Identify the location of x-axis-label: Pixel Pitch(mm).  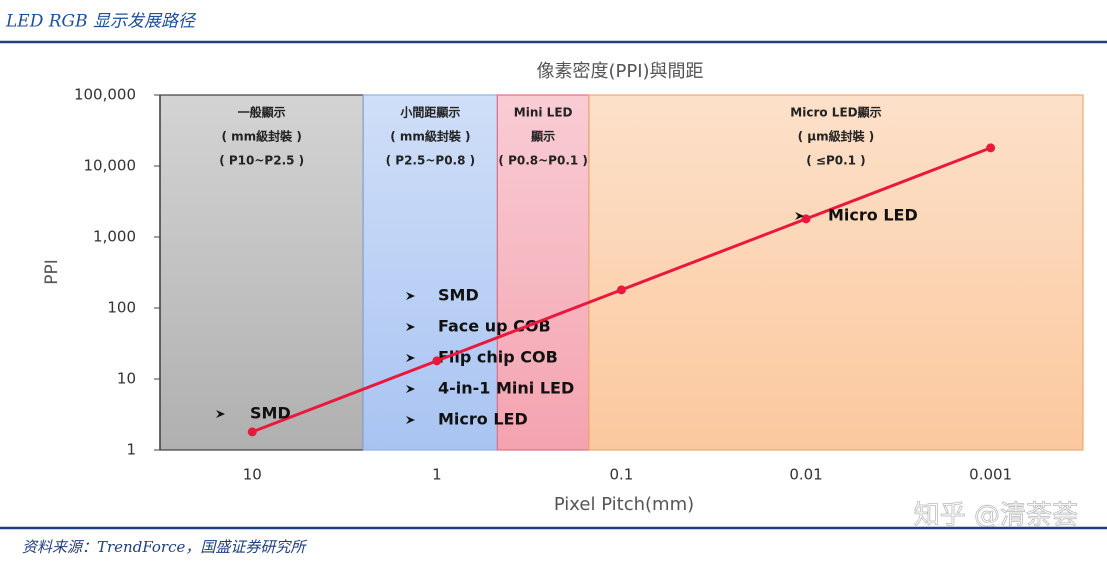
(624, 504).